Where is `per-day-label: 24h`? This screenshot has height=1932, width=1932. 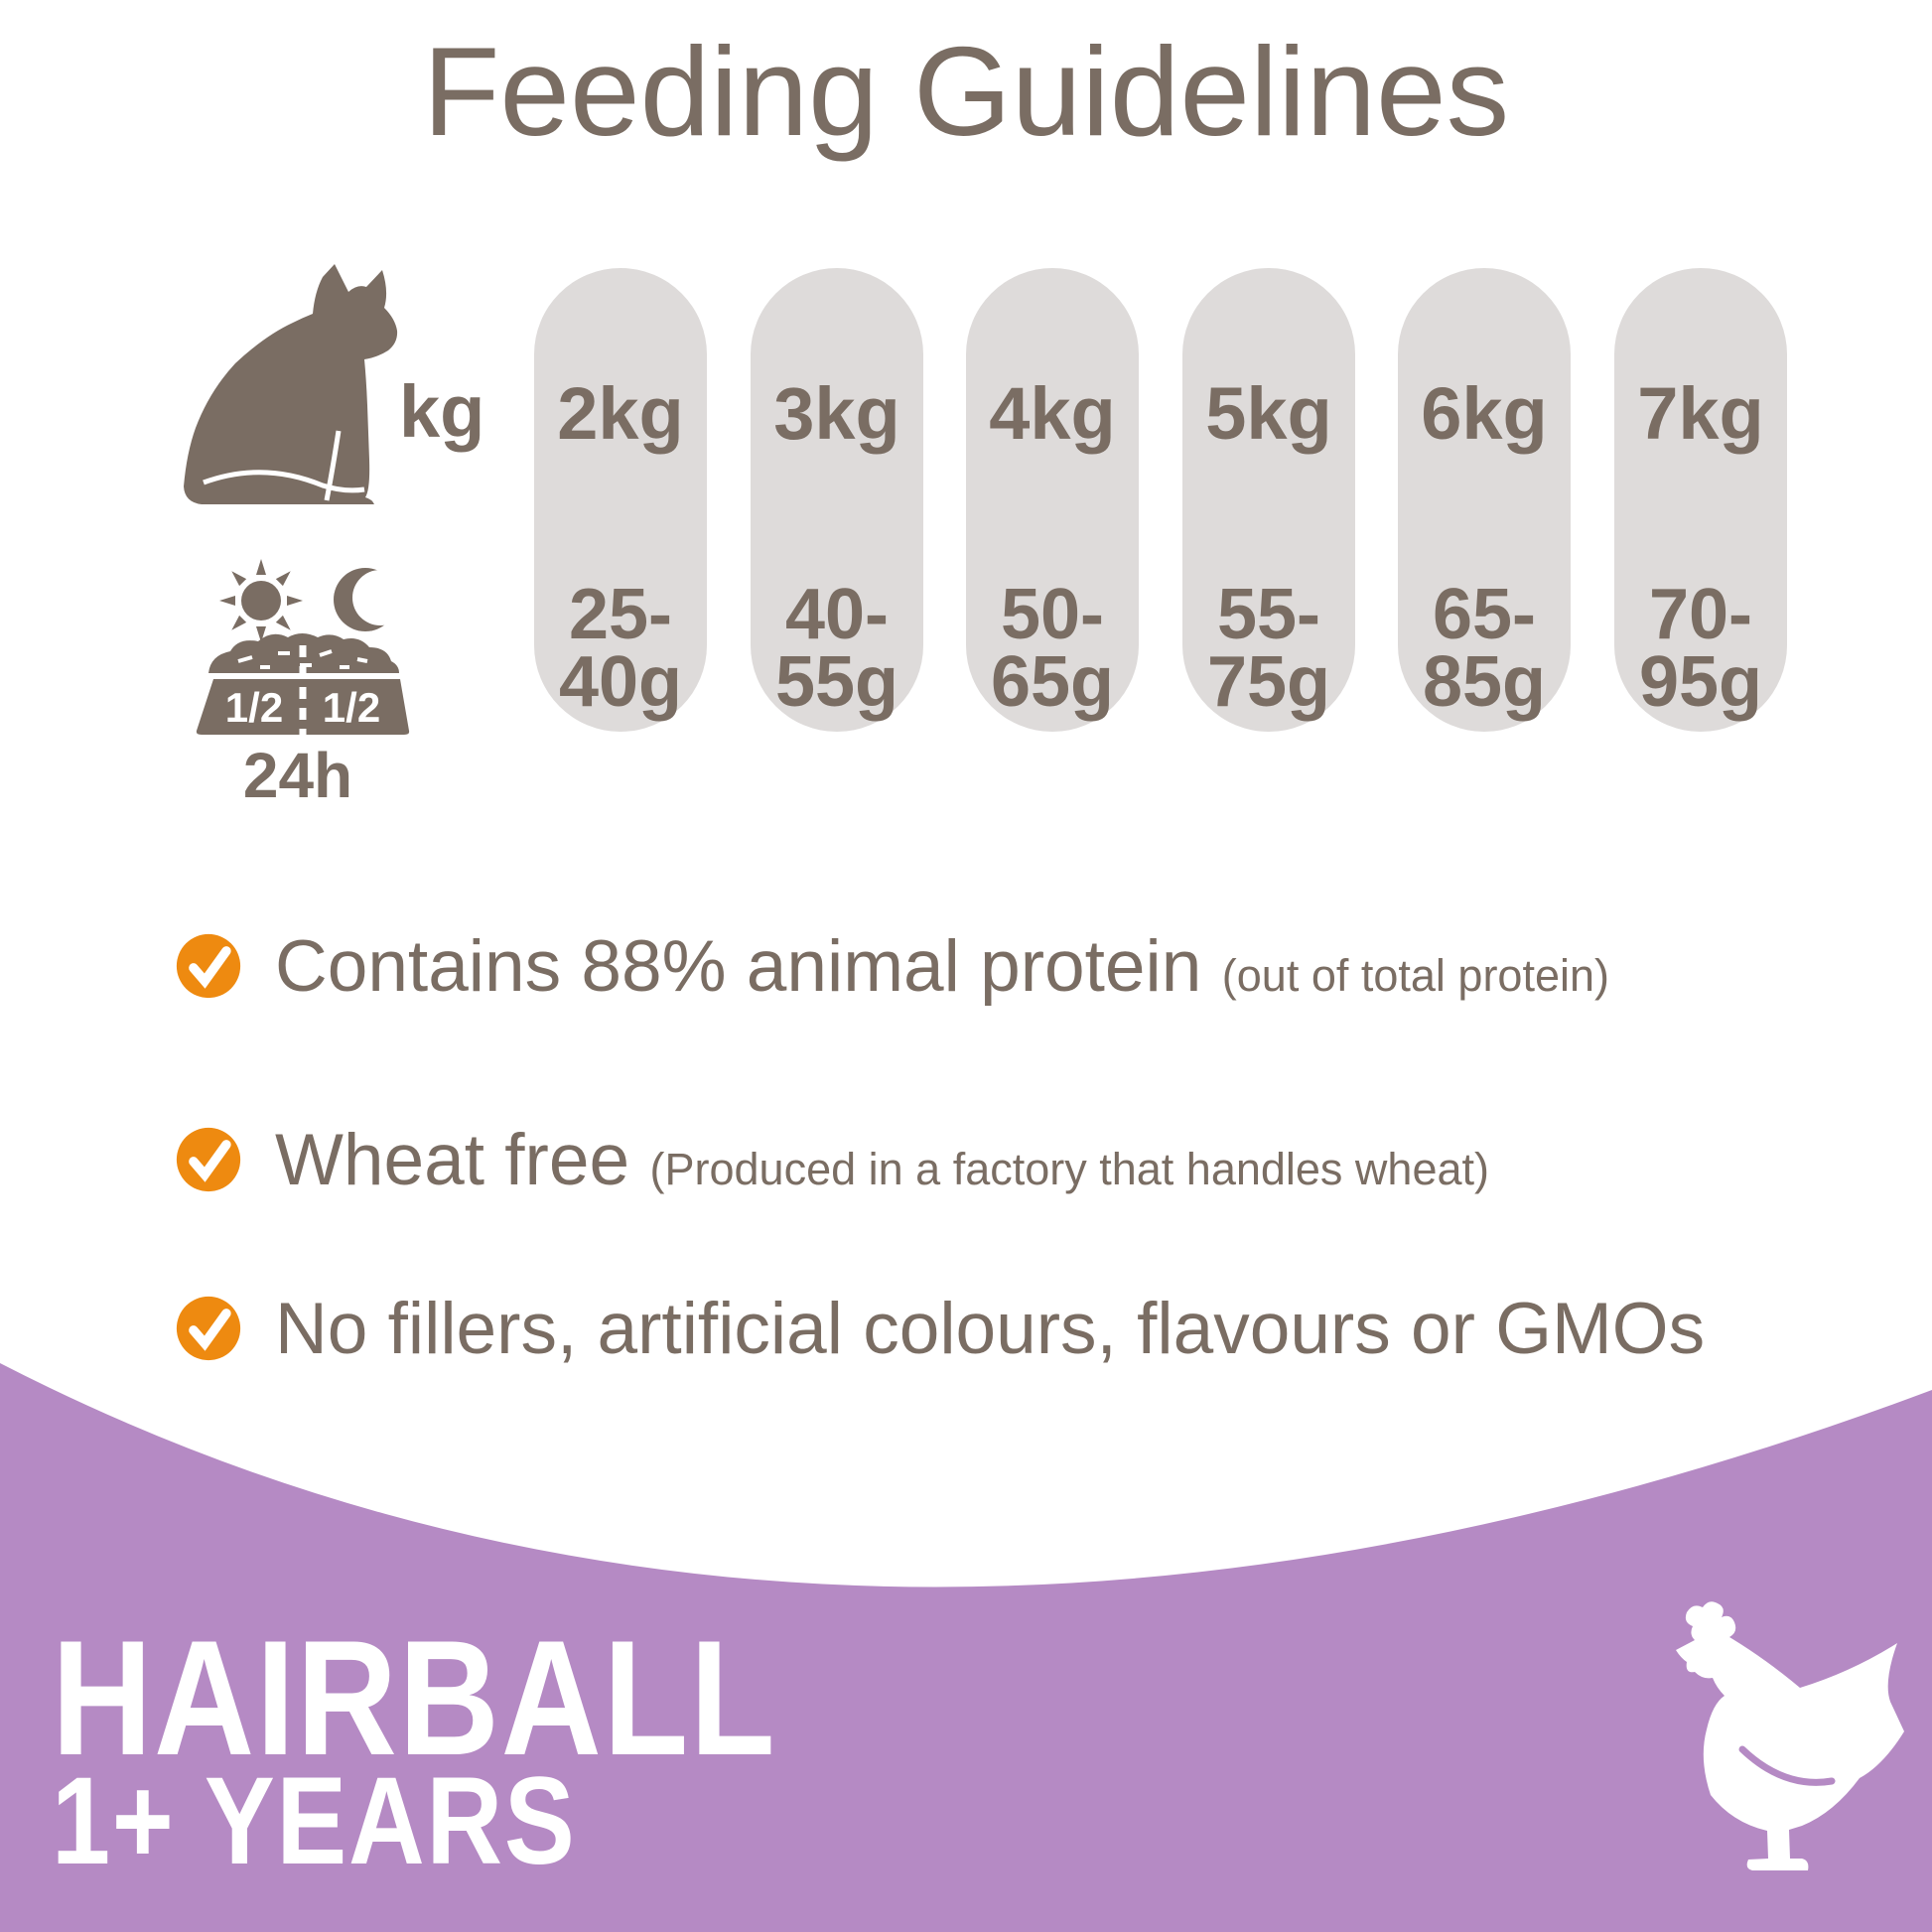 per-day-label: 24h is located at coordinates (298, 776).